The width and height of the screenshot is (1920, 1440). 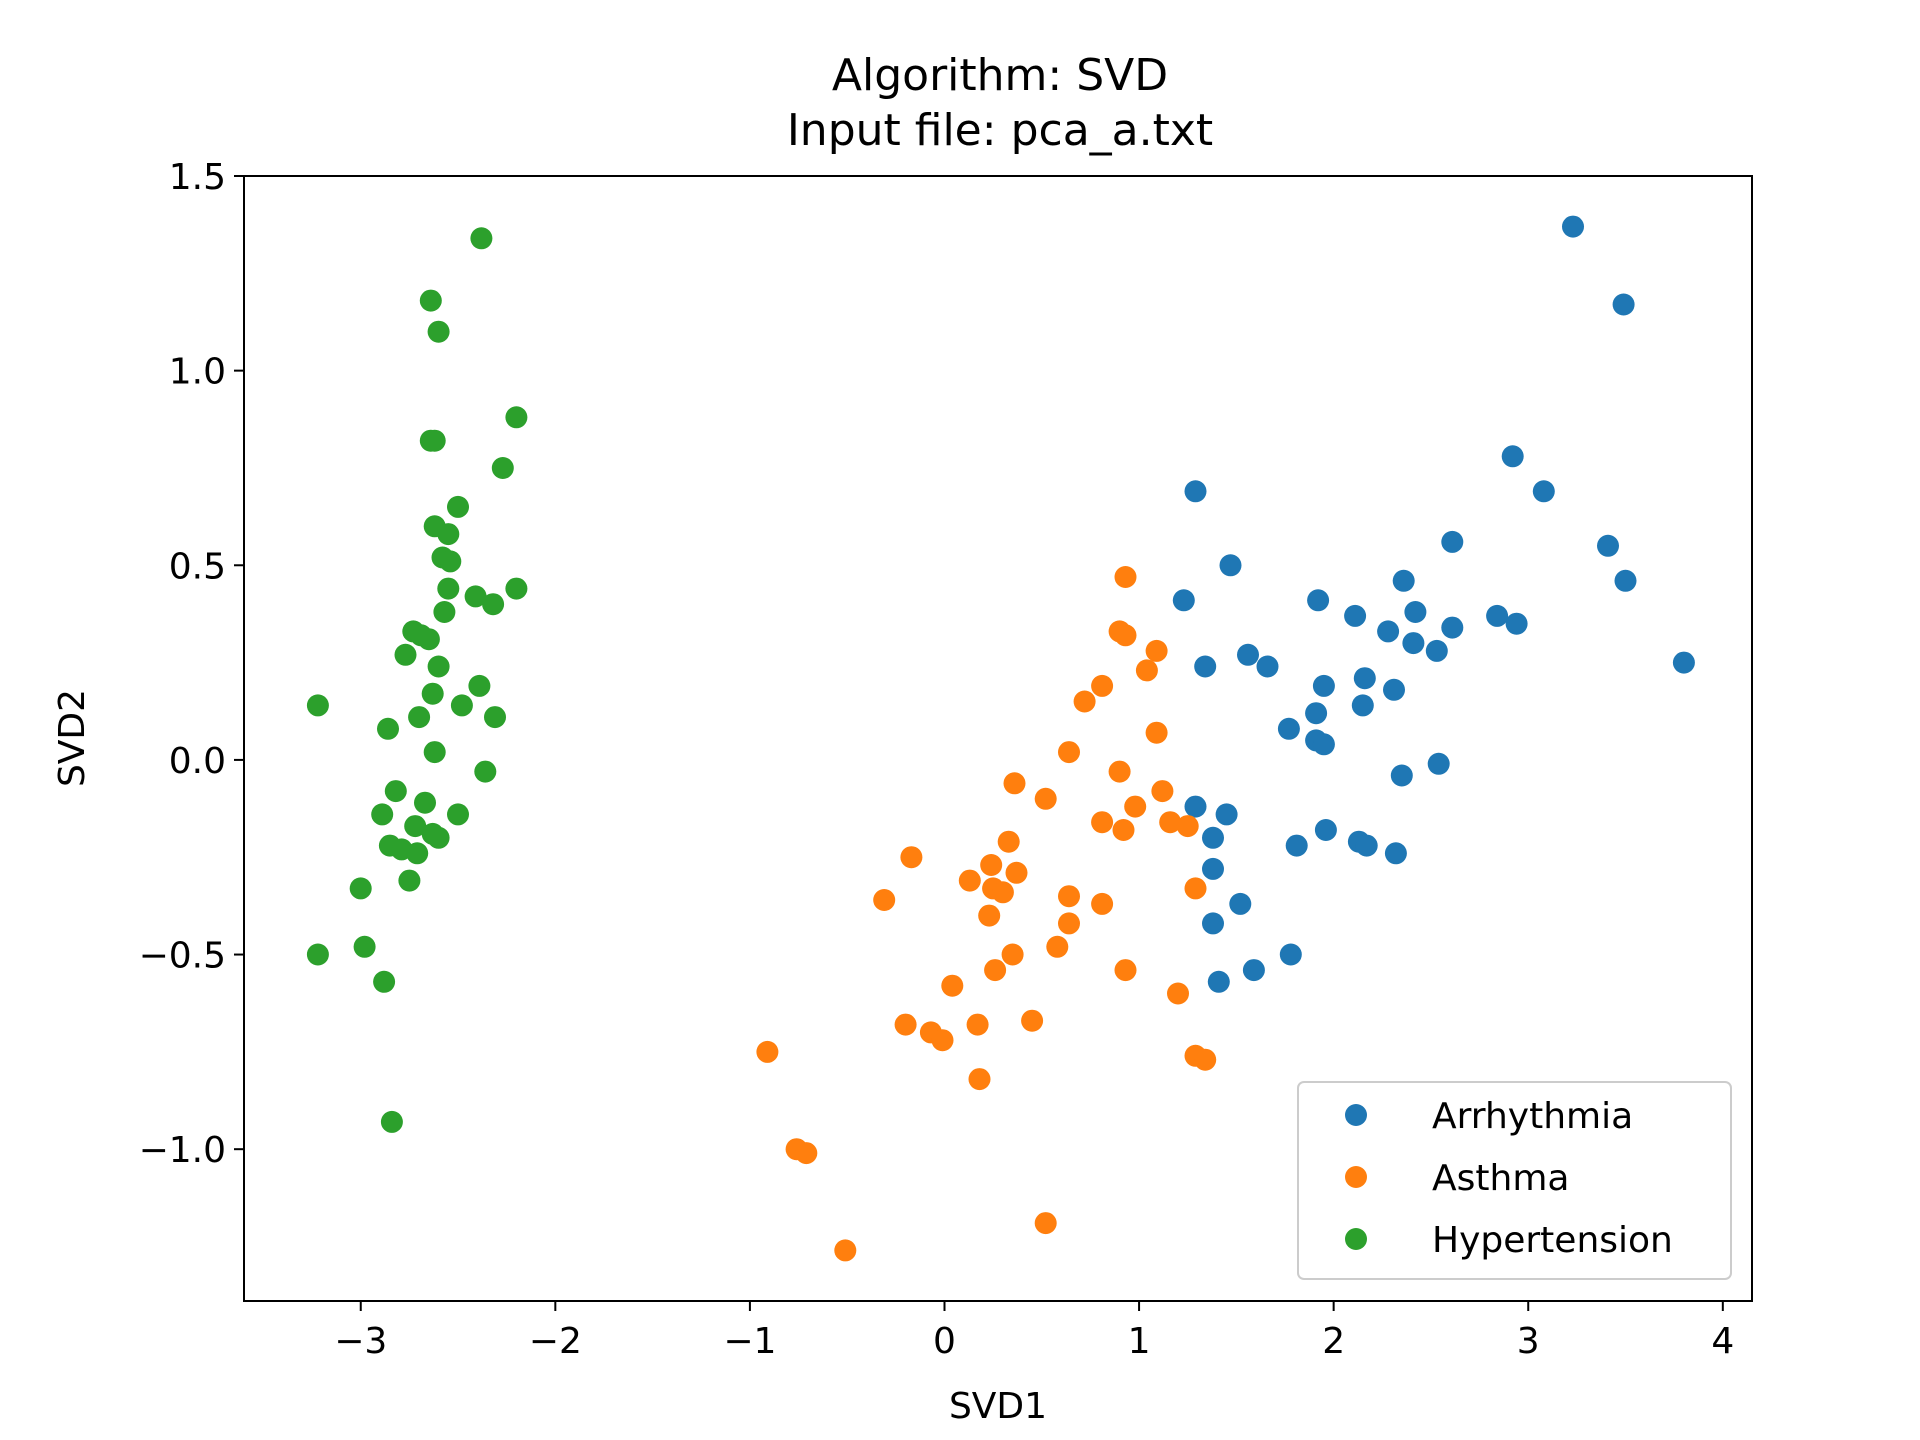 What do you see at coordinates (1000, 130) in the screenshot?
I see `chart-subtitle: Input file: pca_a.txt` at bounding box center [1000, 130].